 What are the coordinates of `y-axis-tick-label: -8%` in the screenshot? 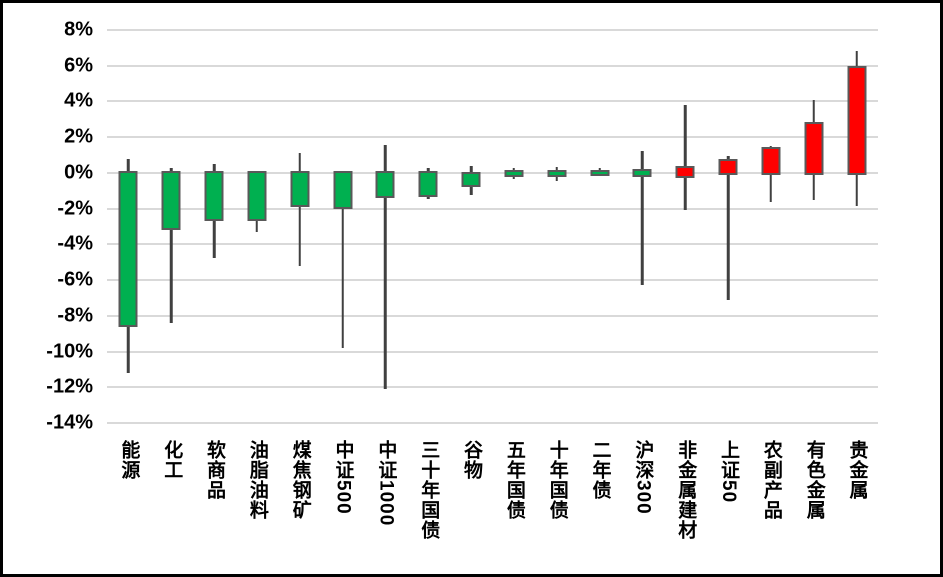 It's located at (75, 315).